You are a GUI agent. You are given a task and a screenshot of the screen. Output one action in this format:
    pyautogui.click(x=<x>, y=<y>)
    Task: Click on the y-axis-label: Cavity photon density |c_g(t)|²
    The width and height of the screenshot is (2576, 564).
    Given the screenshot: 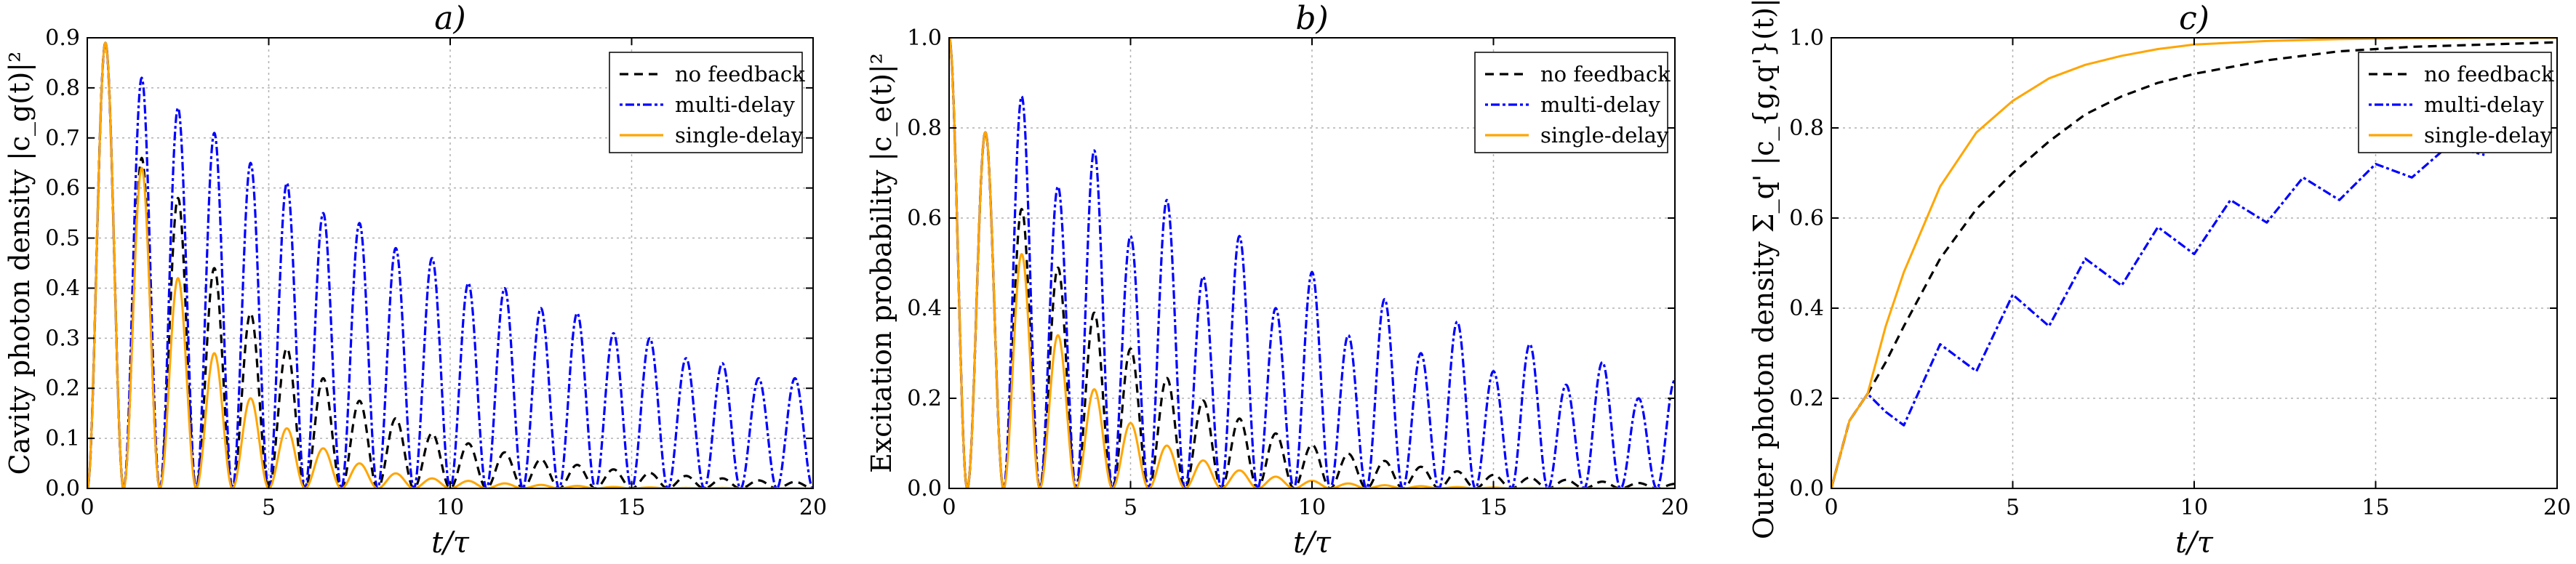 What is the action you would take?
    pyautogui.click(x=20, y=263)
    